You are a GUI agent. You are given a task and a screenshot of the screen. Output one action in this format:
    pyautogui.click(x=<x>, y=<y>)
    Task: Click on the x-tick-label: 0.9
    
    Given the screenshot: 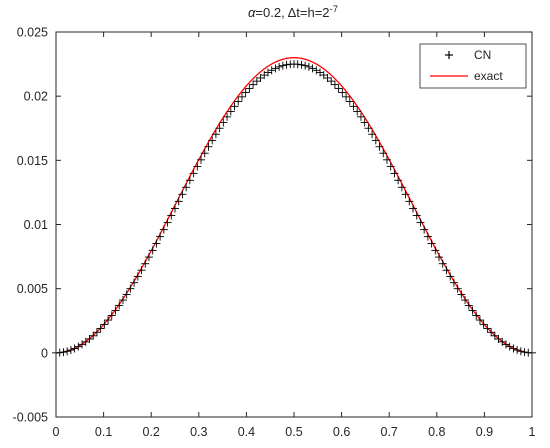 What is the action you would take?
    pyautogui.click(x=484, y=432)
    